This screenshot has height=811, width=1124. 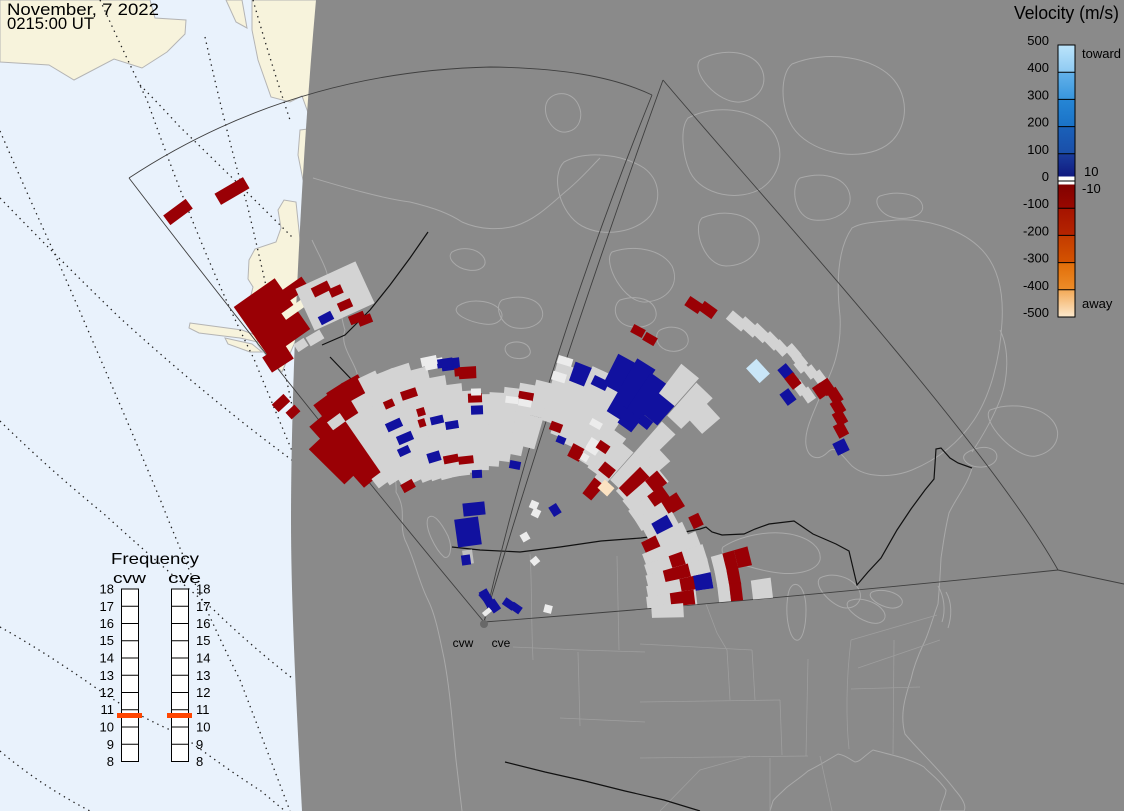 I want to click on svg-text: 300, so click(x=1038, y=94).